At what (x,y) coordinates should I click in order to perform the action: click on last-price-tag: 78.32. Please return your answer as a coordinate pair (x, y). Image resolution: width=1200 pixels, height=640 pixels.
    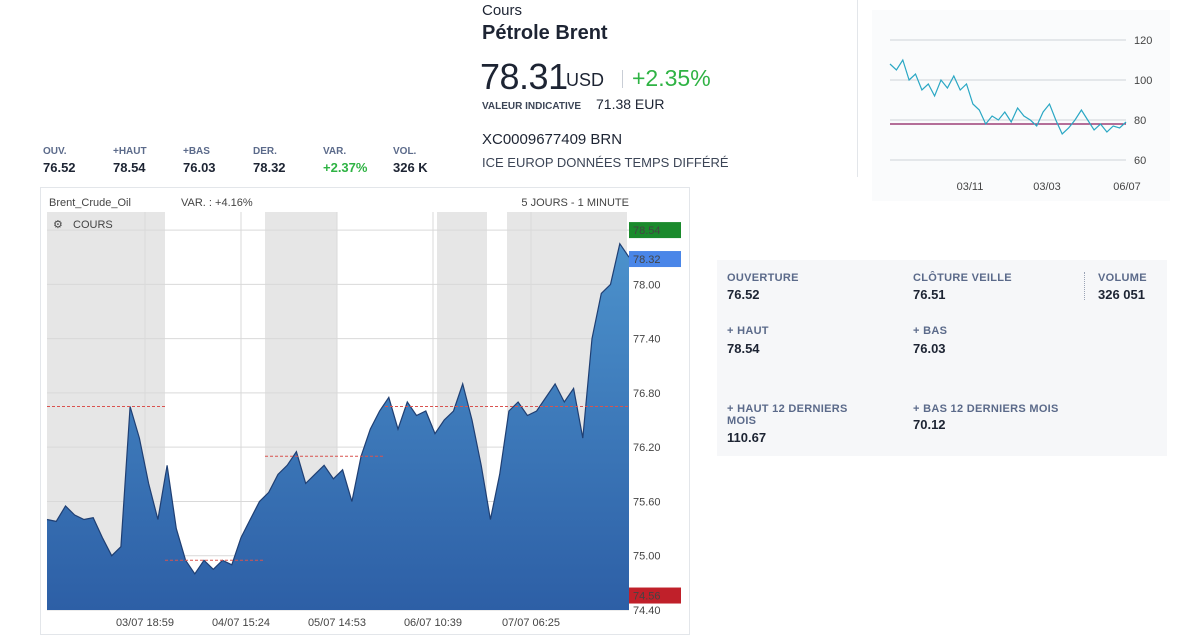
    Looking at the image, I should click on (647, 260).